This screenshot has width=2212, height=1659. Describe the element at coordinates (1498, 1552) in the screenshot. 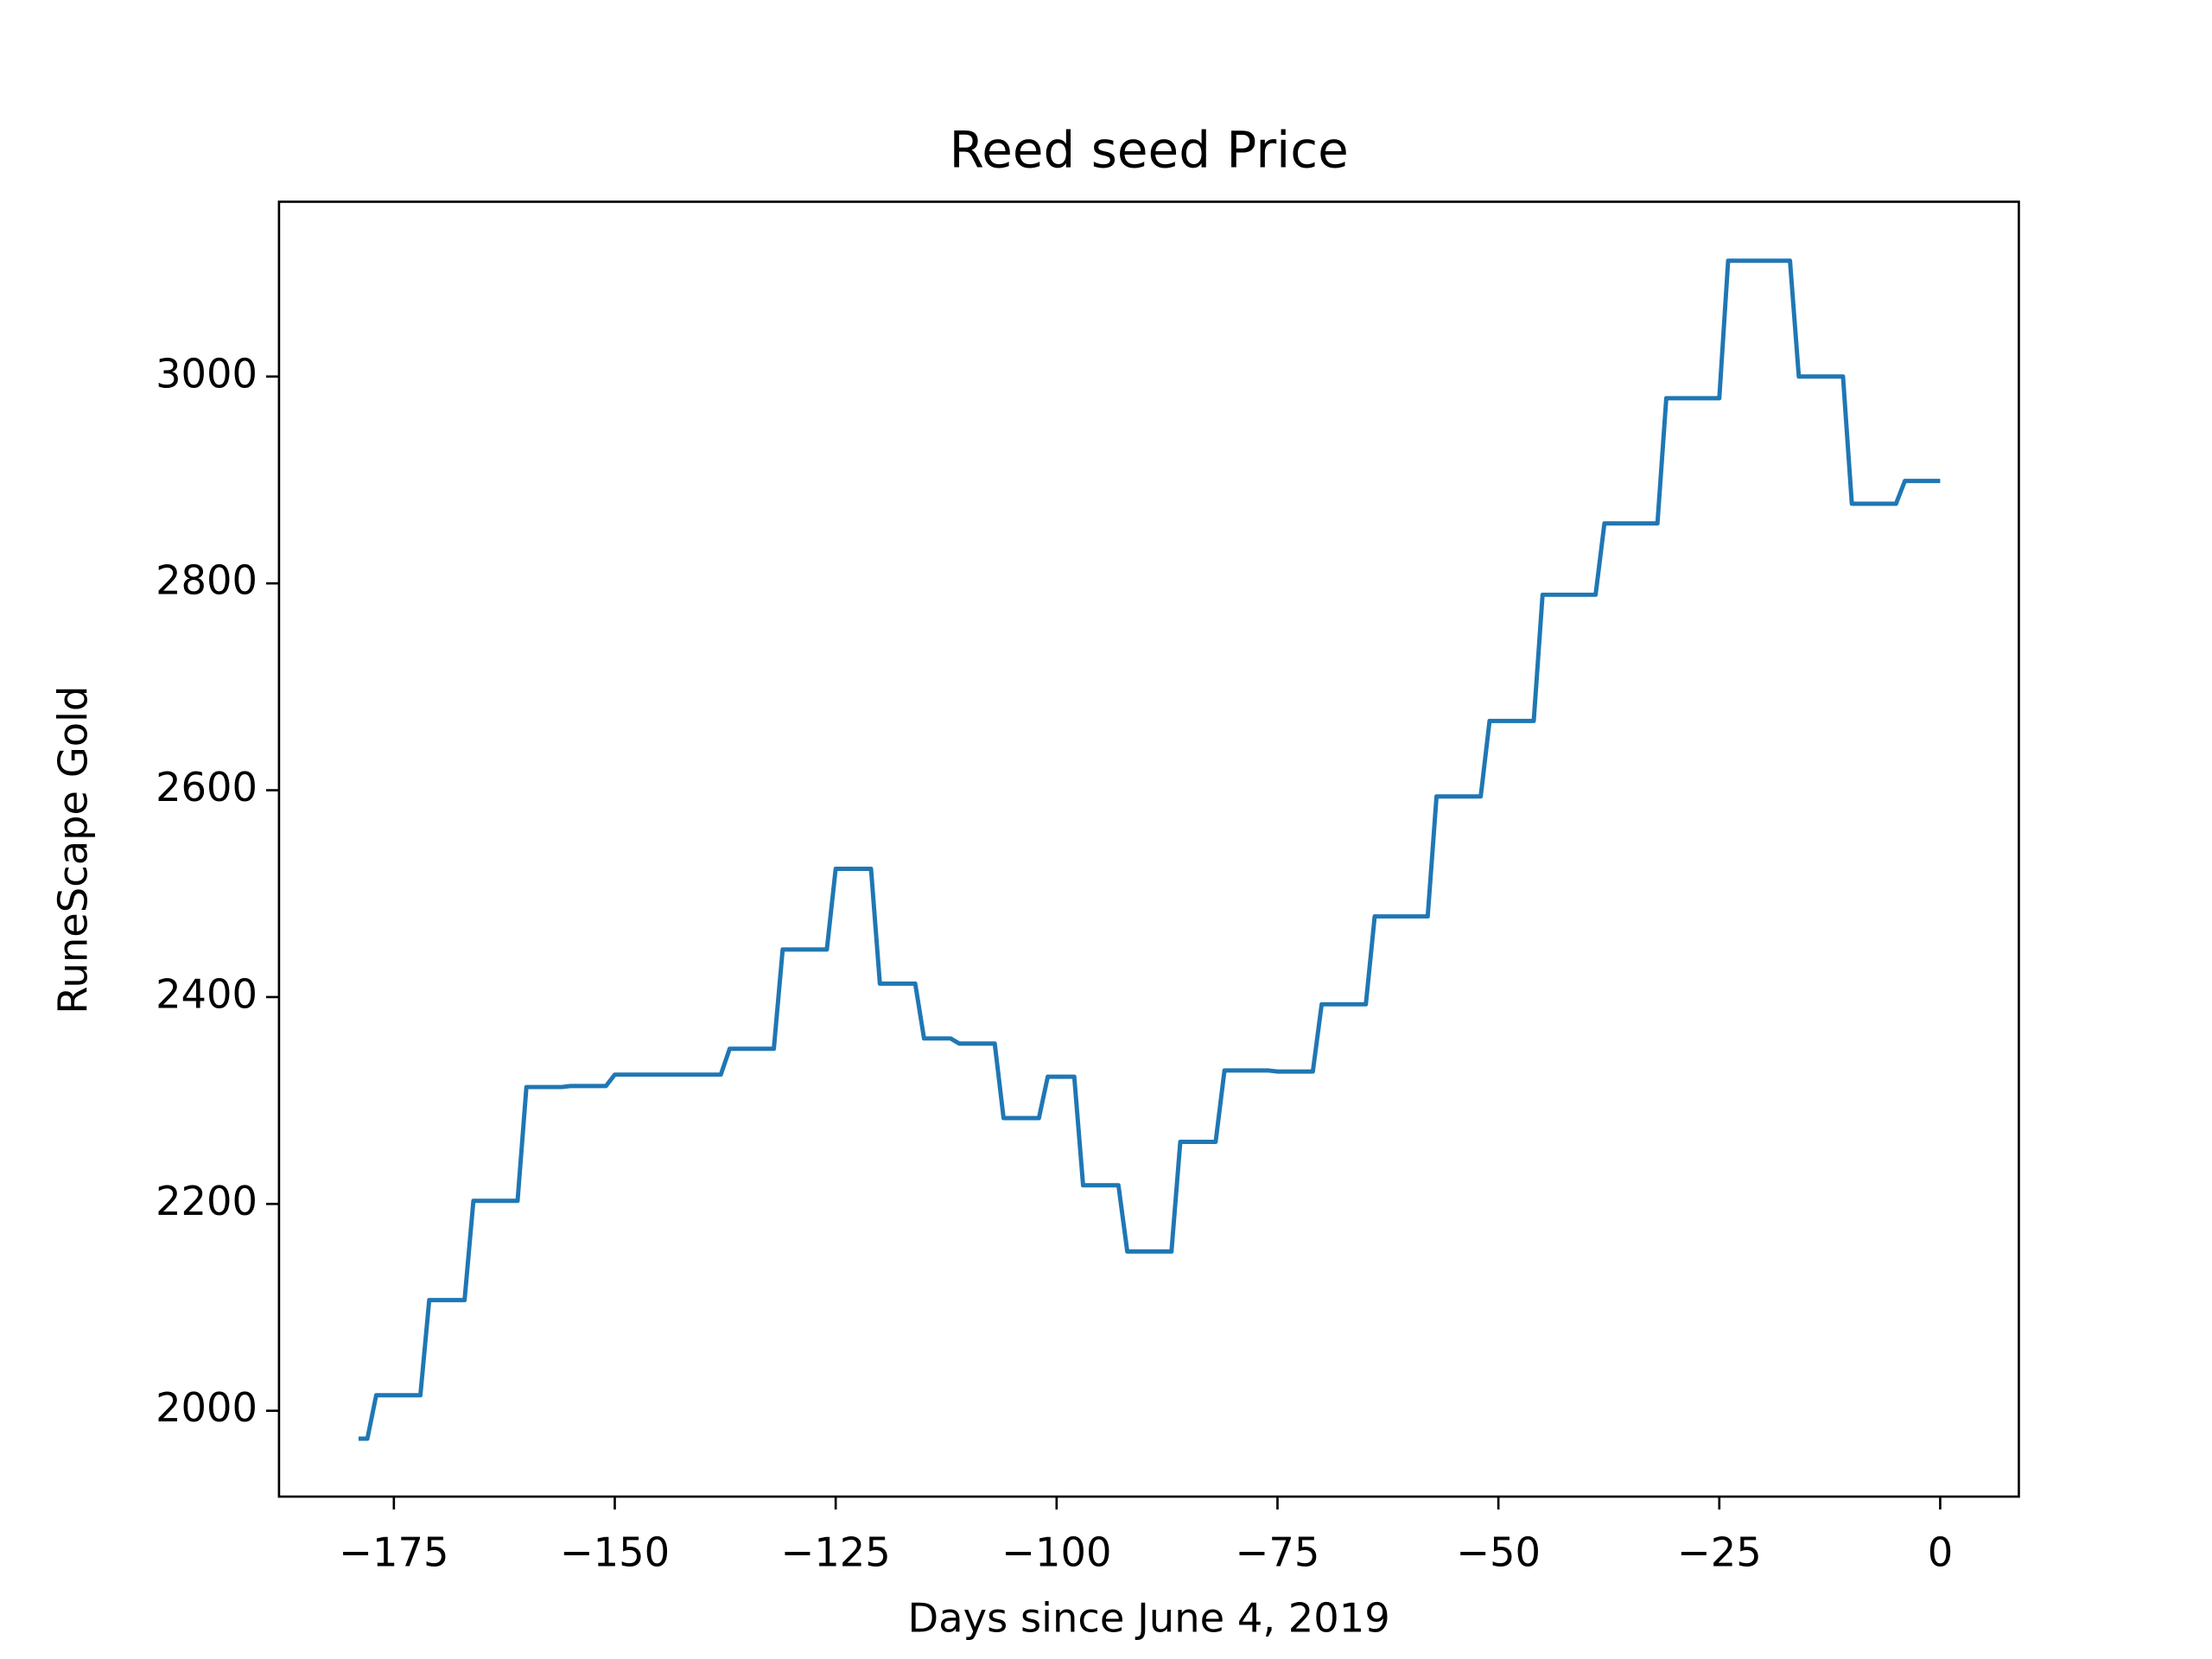

I see `x-tick-label: −50` at that location.